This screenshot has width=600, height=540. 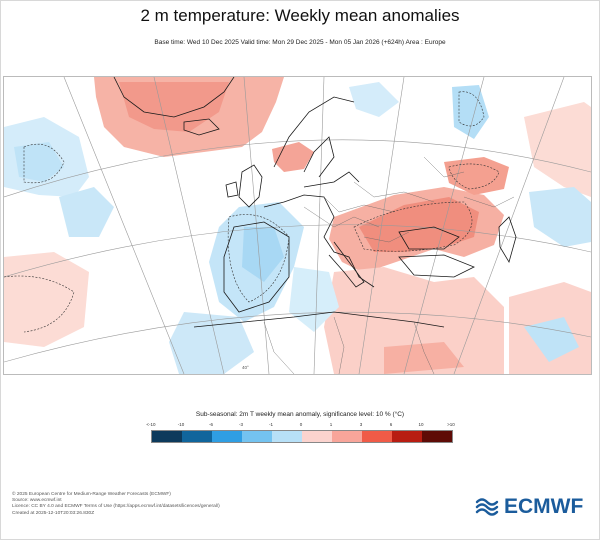 What do you see at coordinates (487, 507) in the screenshot?
I see `ecmwf-logo-icon` at bounding box center [487, 507].